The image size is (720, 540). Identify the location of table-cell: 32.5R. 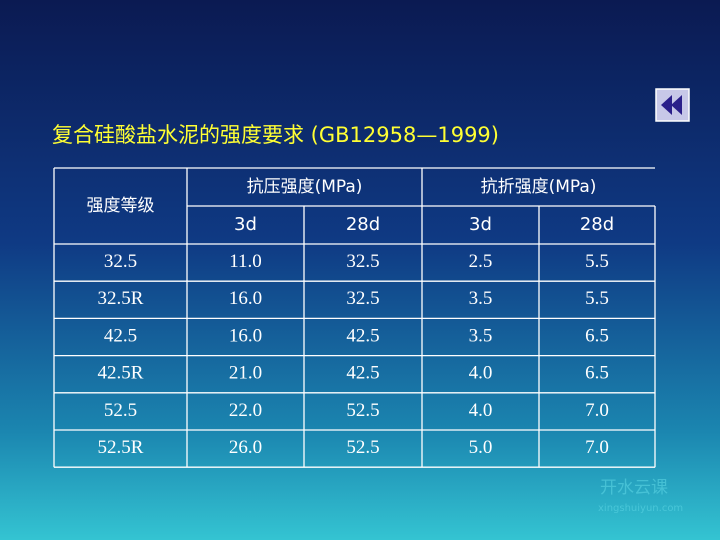
(121, 298).